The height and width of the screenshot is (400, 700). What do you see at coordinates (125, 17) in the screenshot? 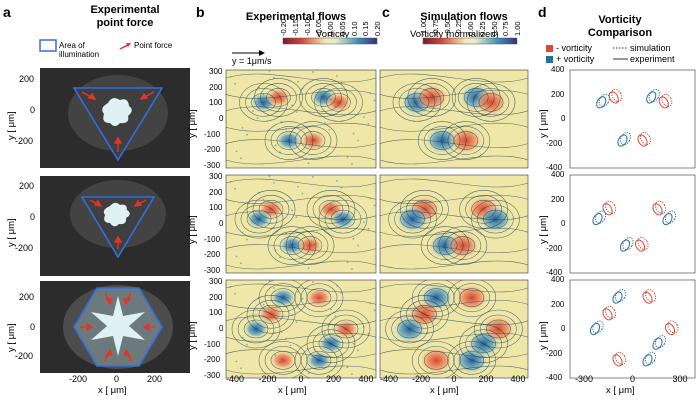
I see `panel-a-title: Experimental point force` at bounding box center [125, 17].